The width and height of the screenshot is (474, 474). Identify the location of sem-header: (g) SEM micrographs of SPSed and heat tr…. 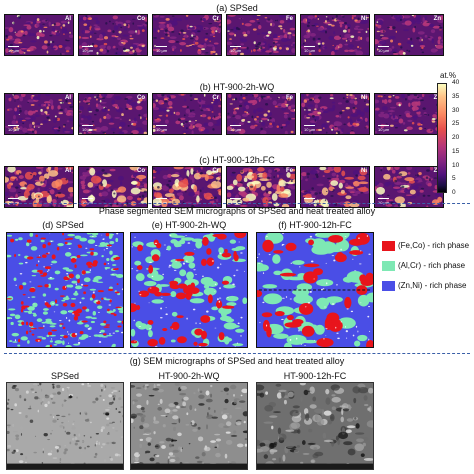
(237, 361).